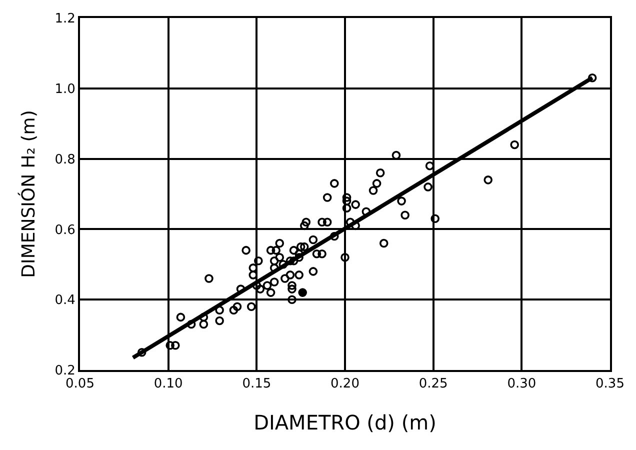 The width and height of the screenshot is (636, 450). Describe the element at coordinates (433, 384) in the screenshot. I see `x-tick-label: 0.25` at that location.